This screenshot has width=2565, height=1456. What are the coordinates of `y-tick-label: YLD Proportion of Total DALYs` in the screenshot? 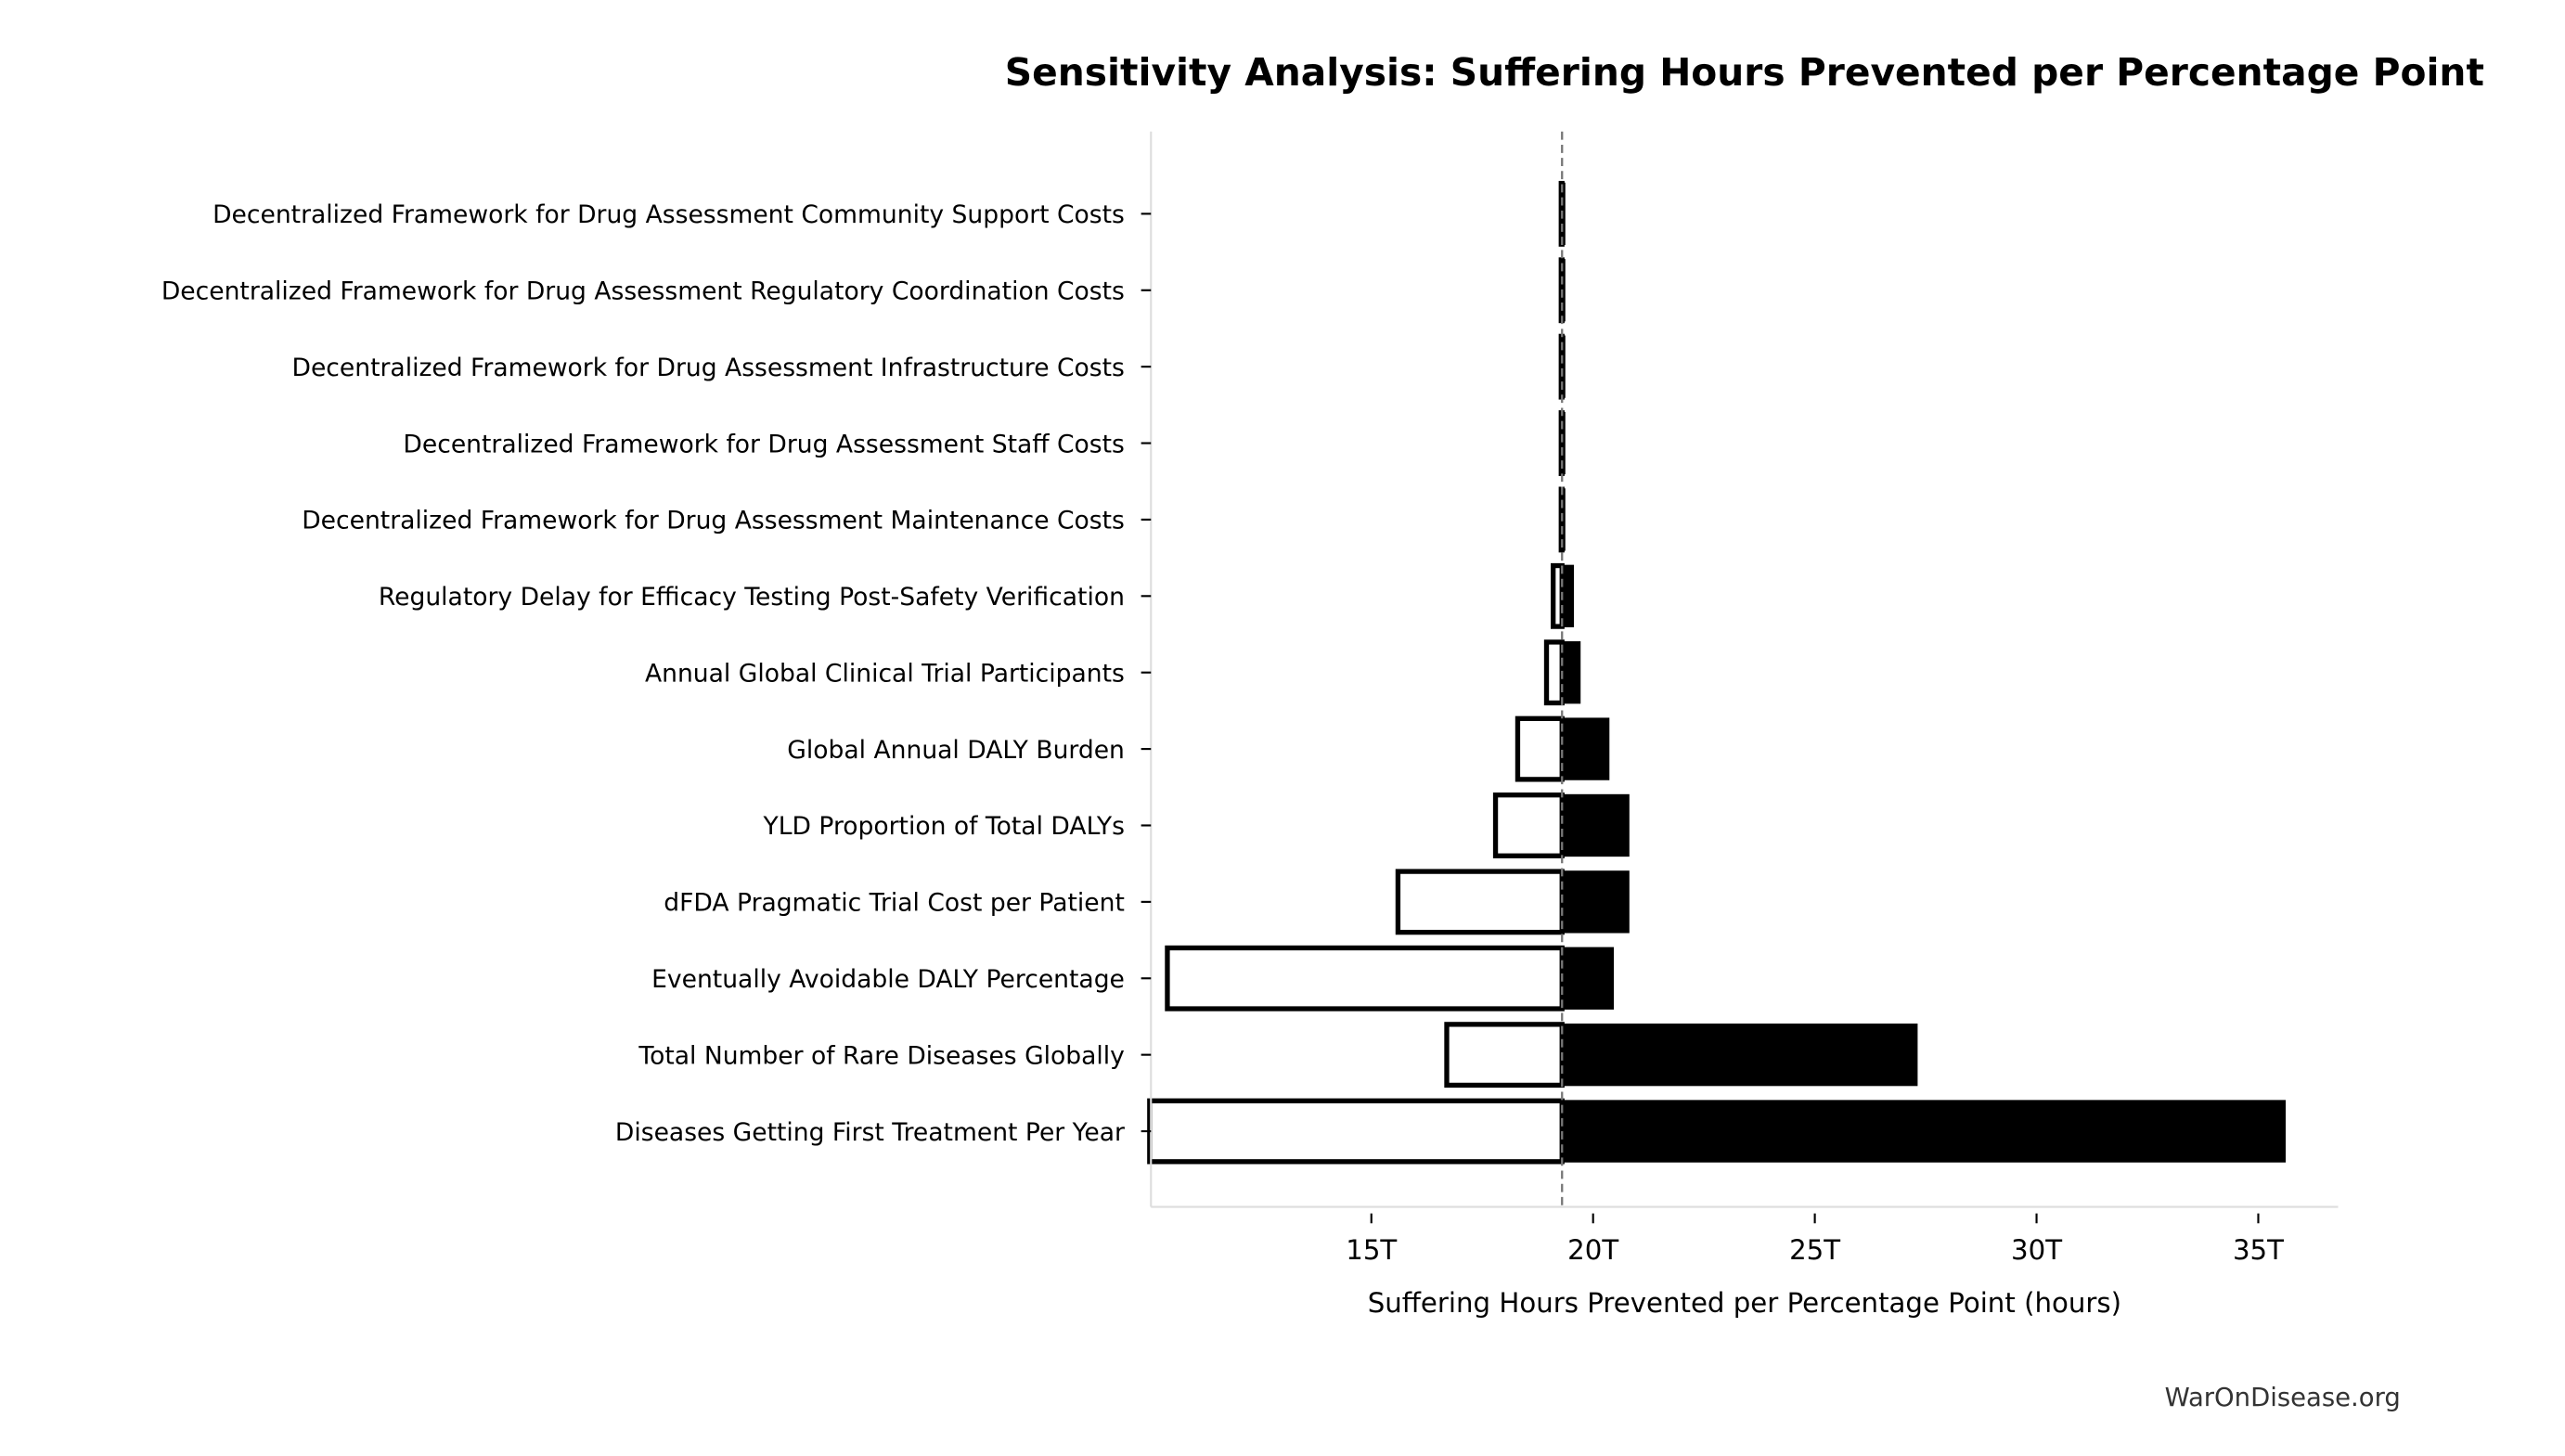 It's located at (943, 826).